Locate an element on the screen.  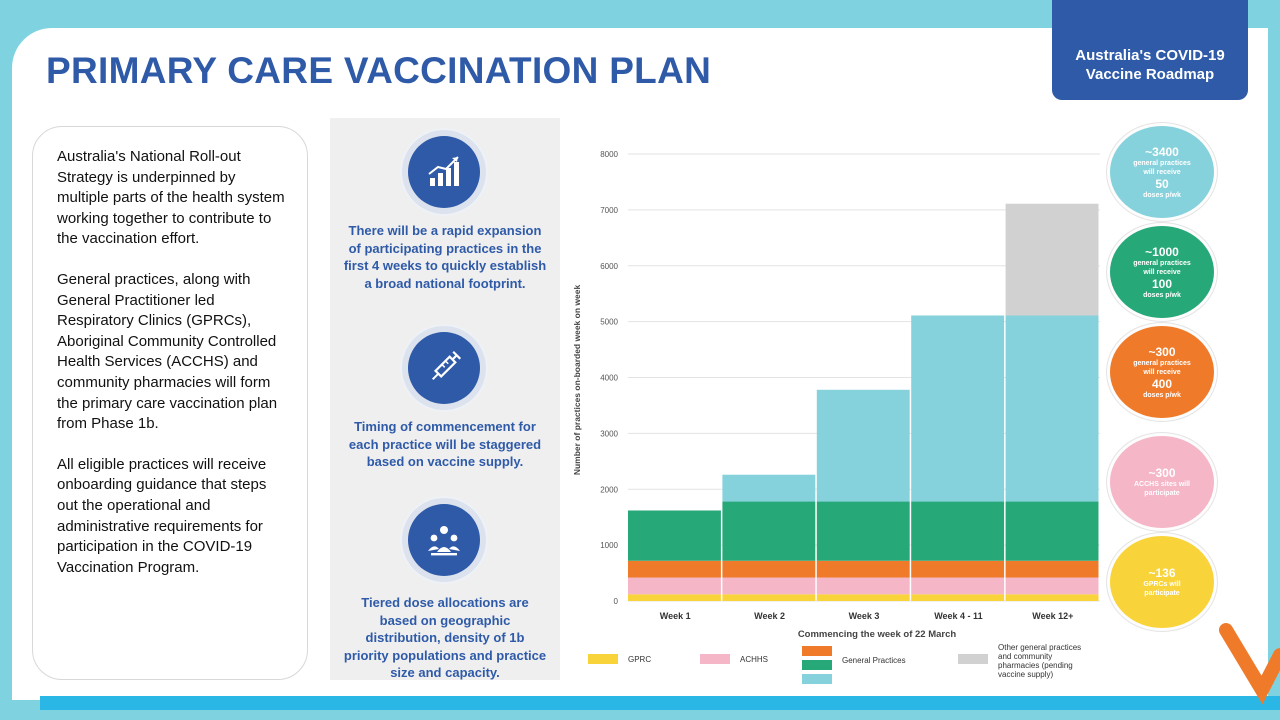
group-allocation-icon is located at coordinates (444, 540).